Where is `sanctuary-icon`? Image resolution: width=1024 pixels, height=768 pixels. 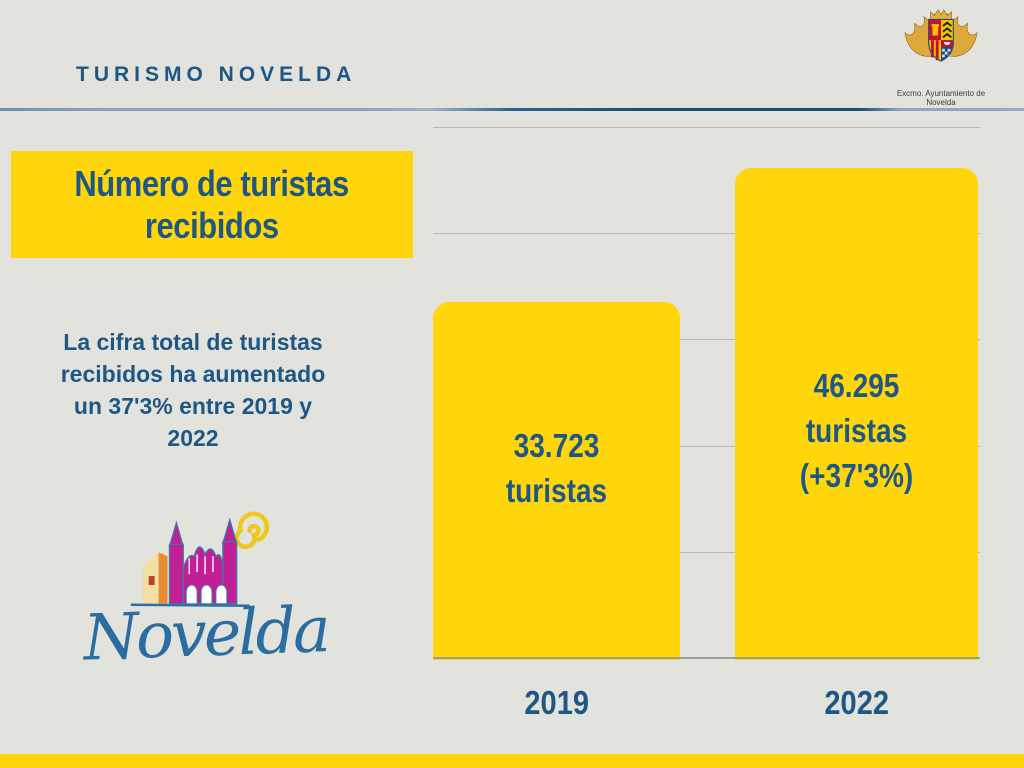
sanctuary-icon is located at coordinates (190, 562).